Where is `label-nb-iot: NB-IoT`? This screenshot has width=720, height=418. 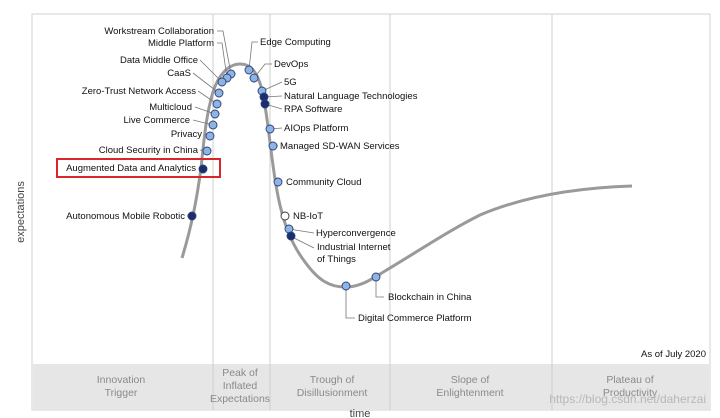 label-nb-iot: NB-IoT is located at coordinates (308, 216).